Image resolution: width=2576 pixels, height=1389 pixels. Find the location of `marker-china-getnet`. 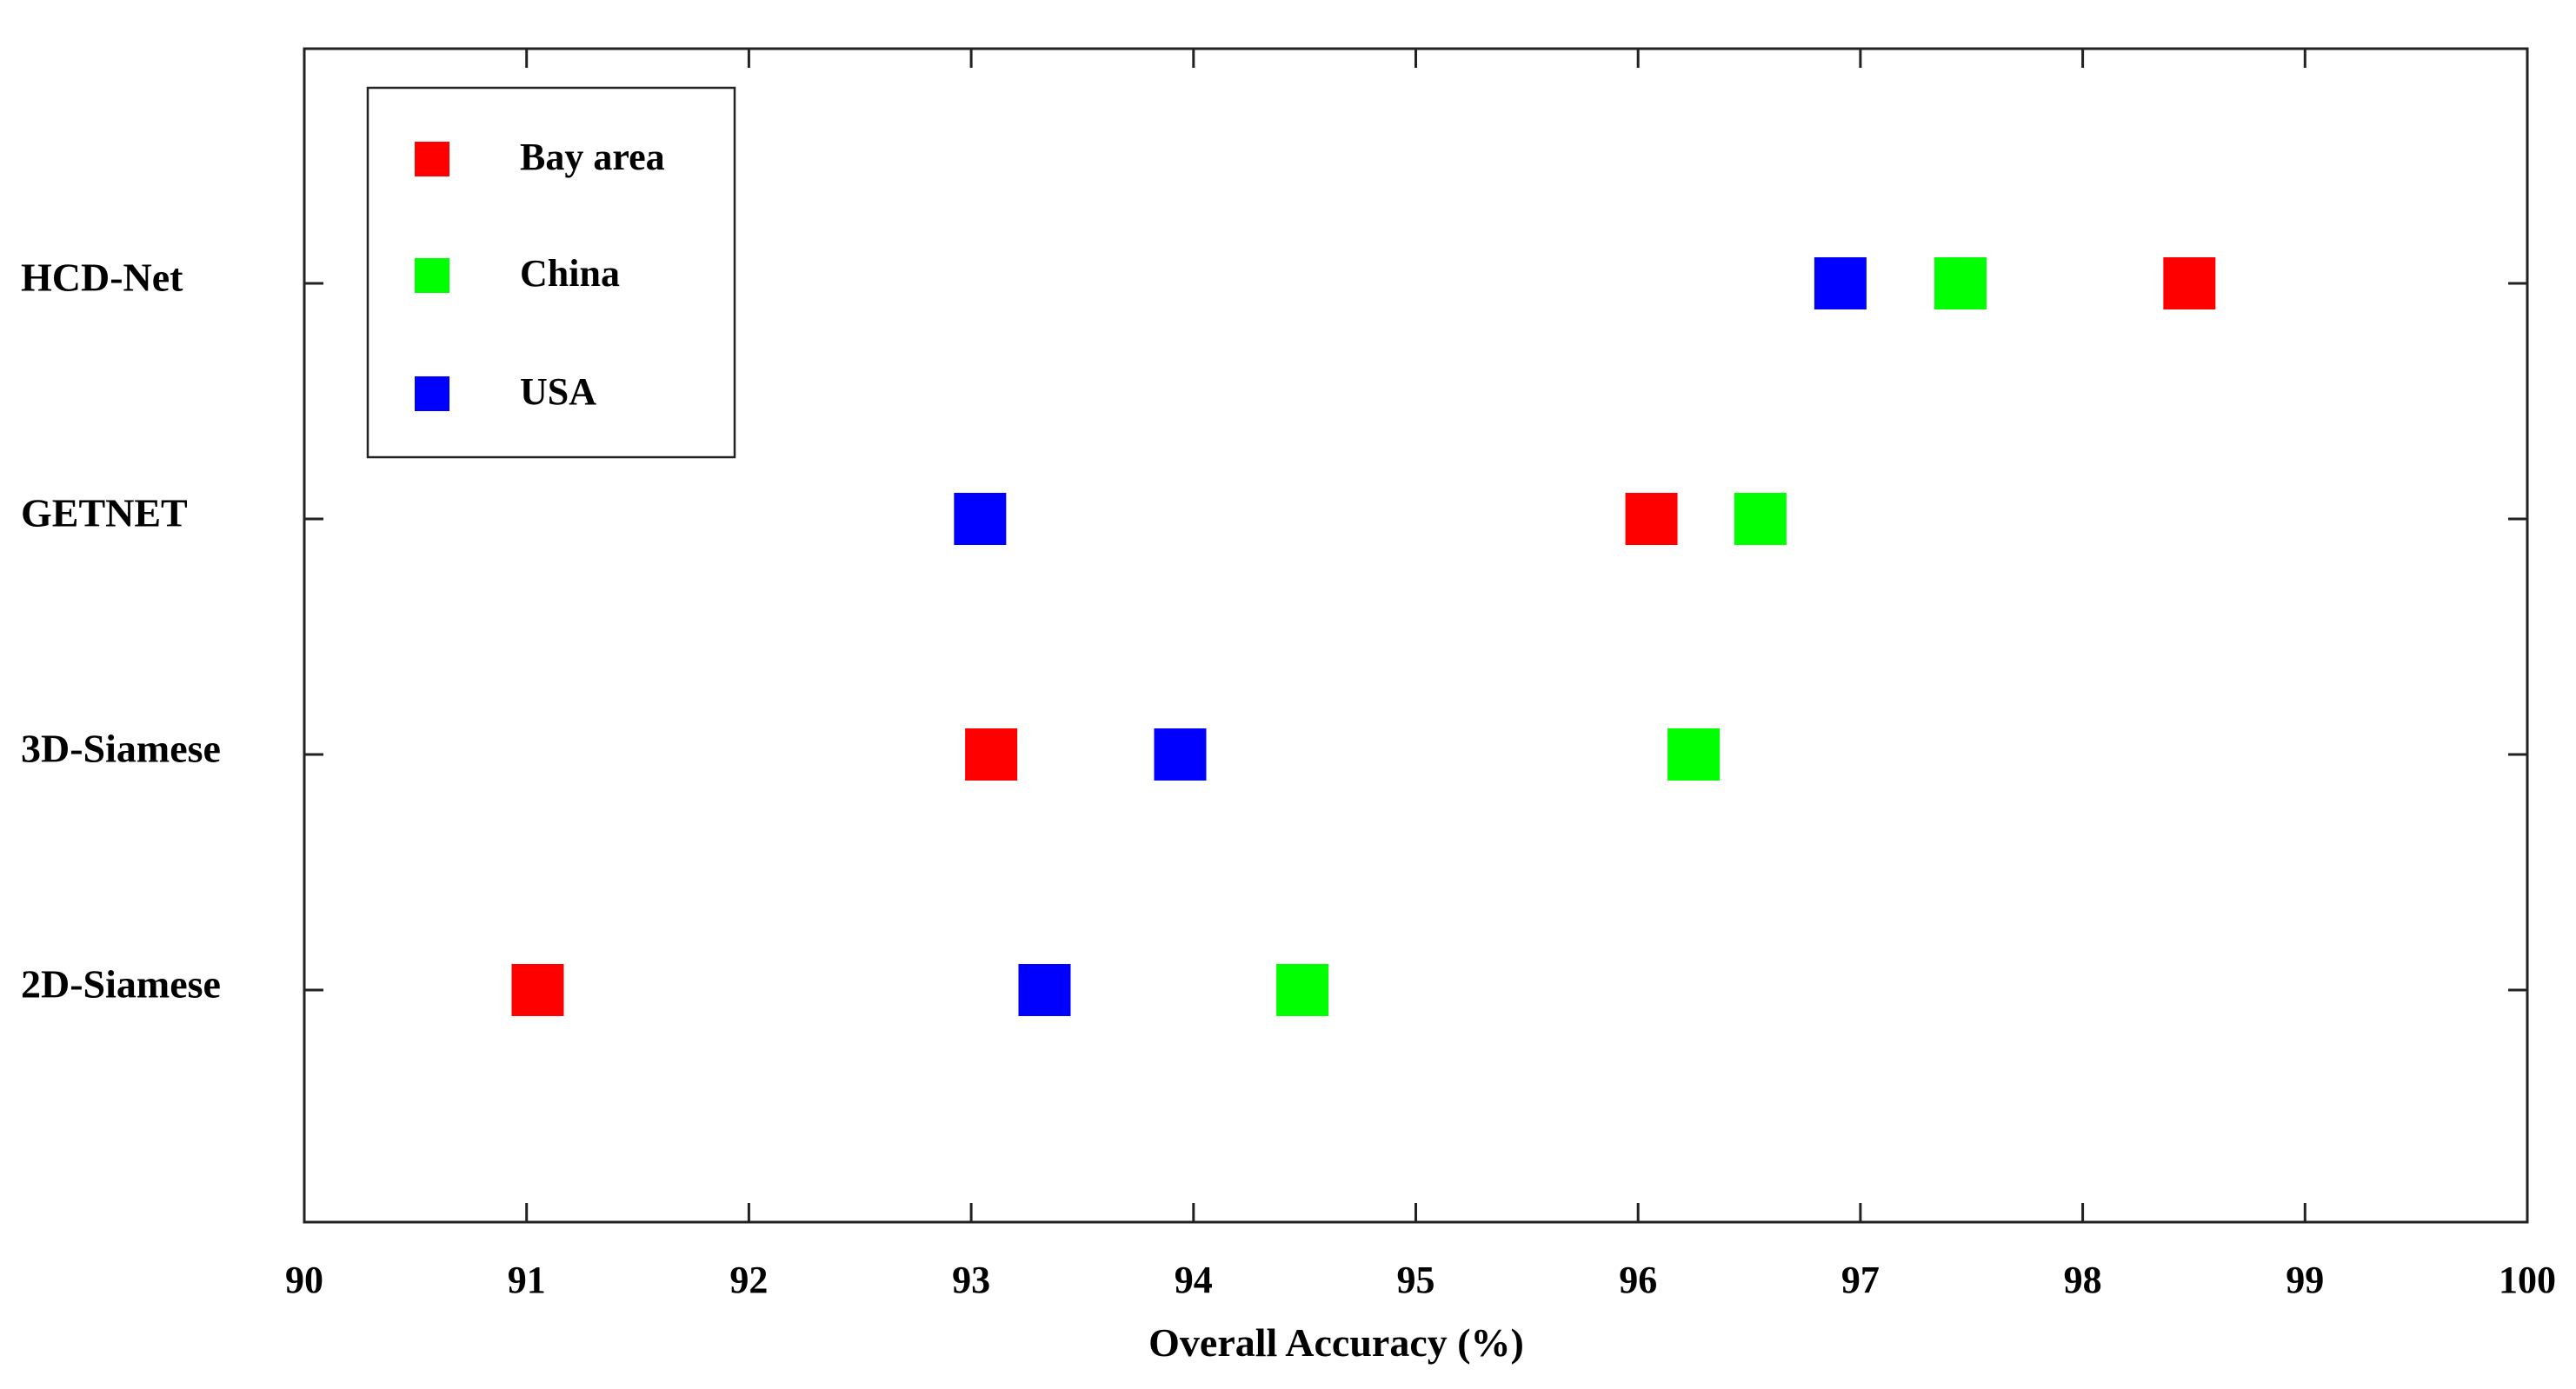

marker-china-getnet is located at coordinates (1760, 519).